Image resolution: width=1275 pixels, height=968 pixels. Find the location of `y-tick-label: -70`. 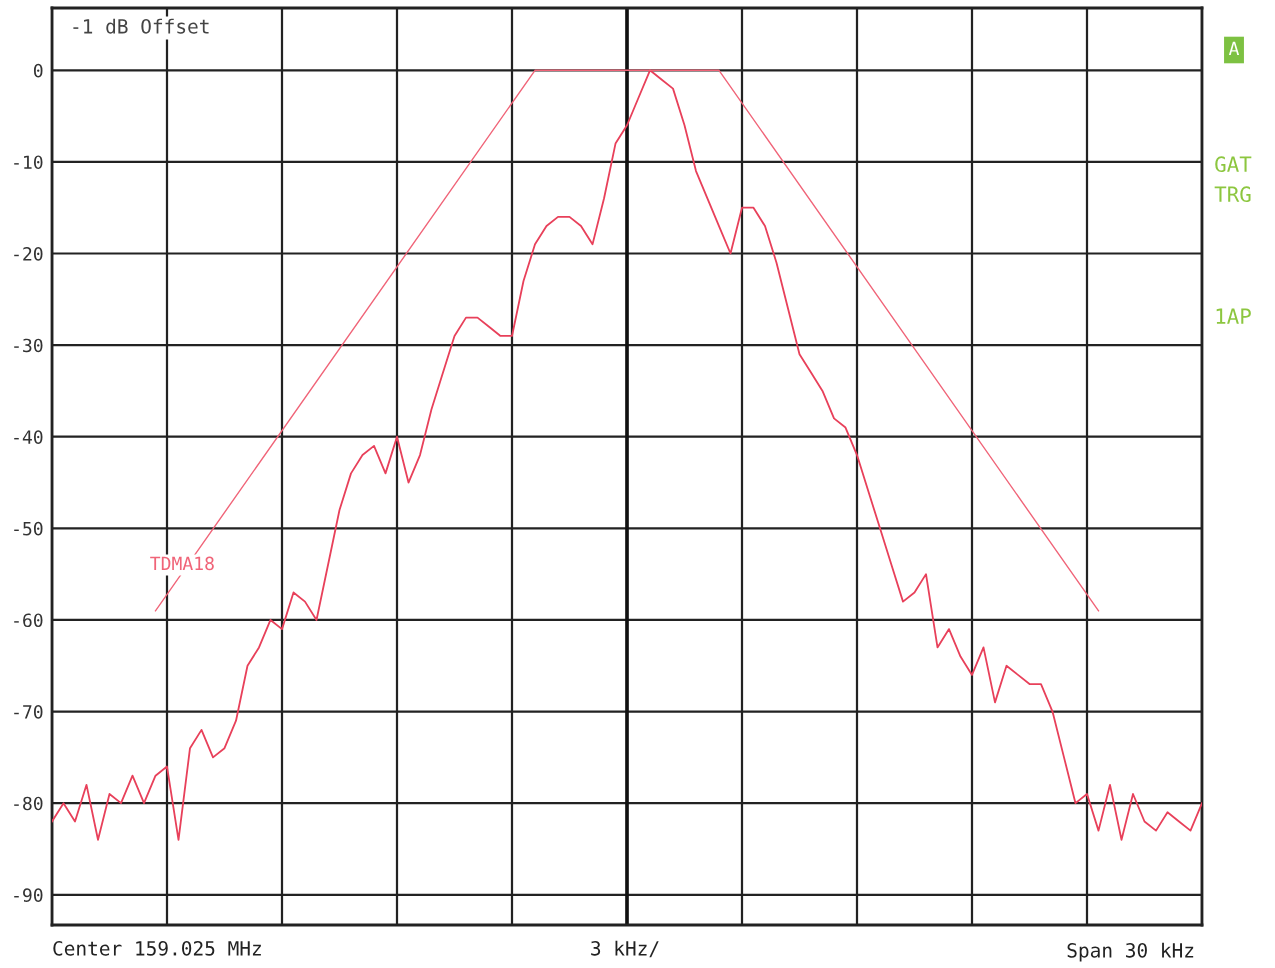

y-tick-label: -70 is located at coordinates (28, 712).